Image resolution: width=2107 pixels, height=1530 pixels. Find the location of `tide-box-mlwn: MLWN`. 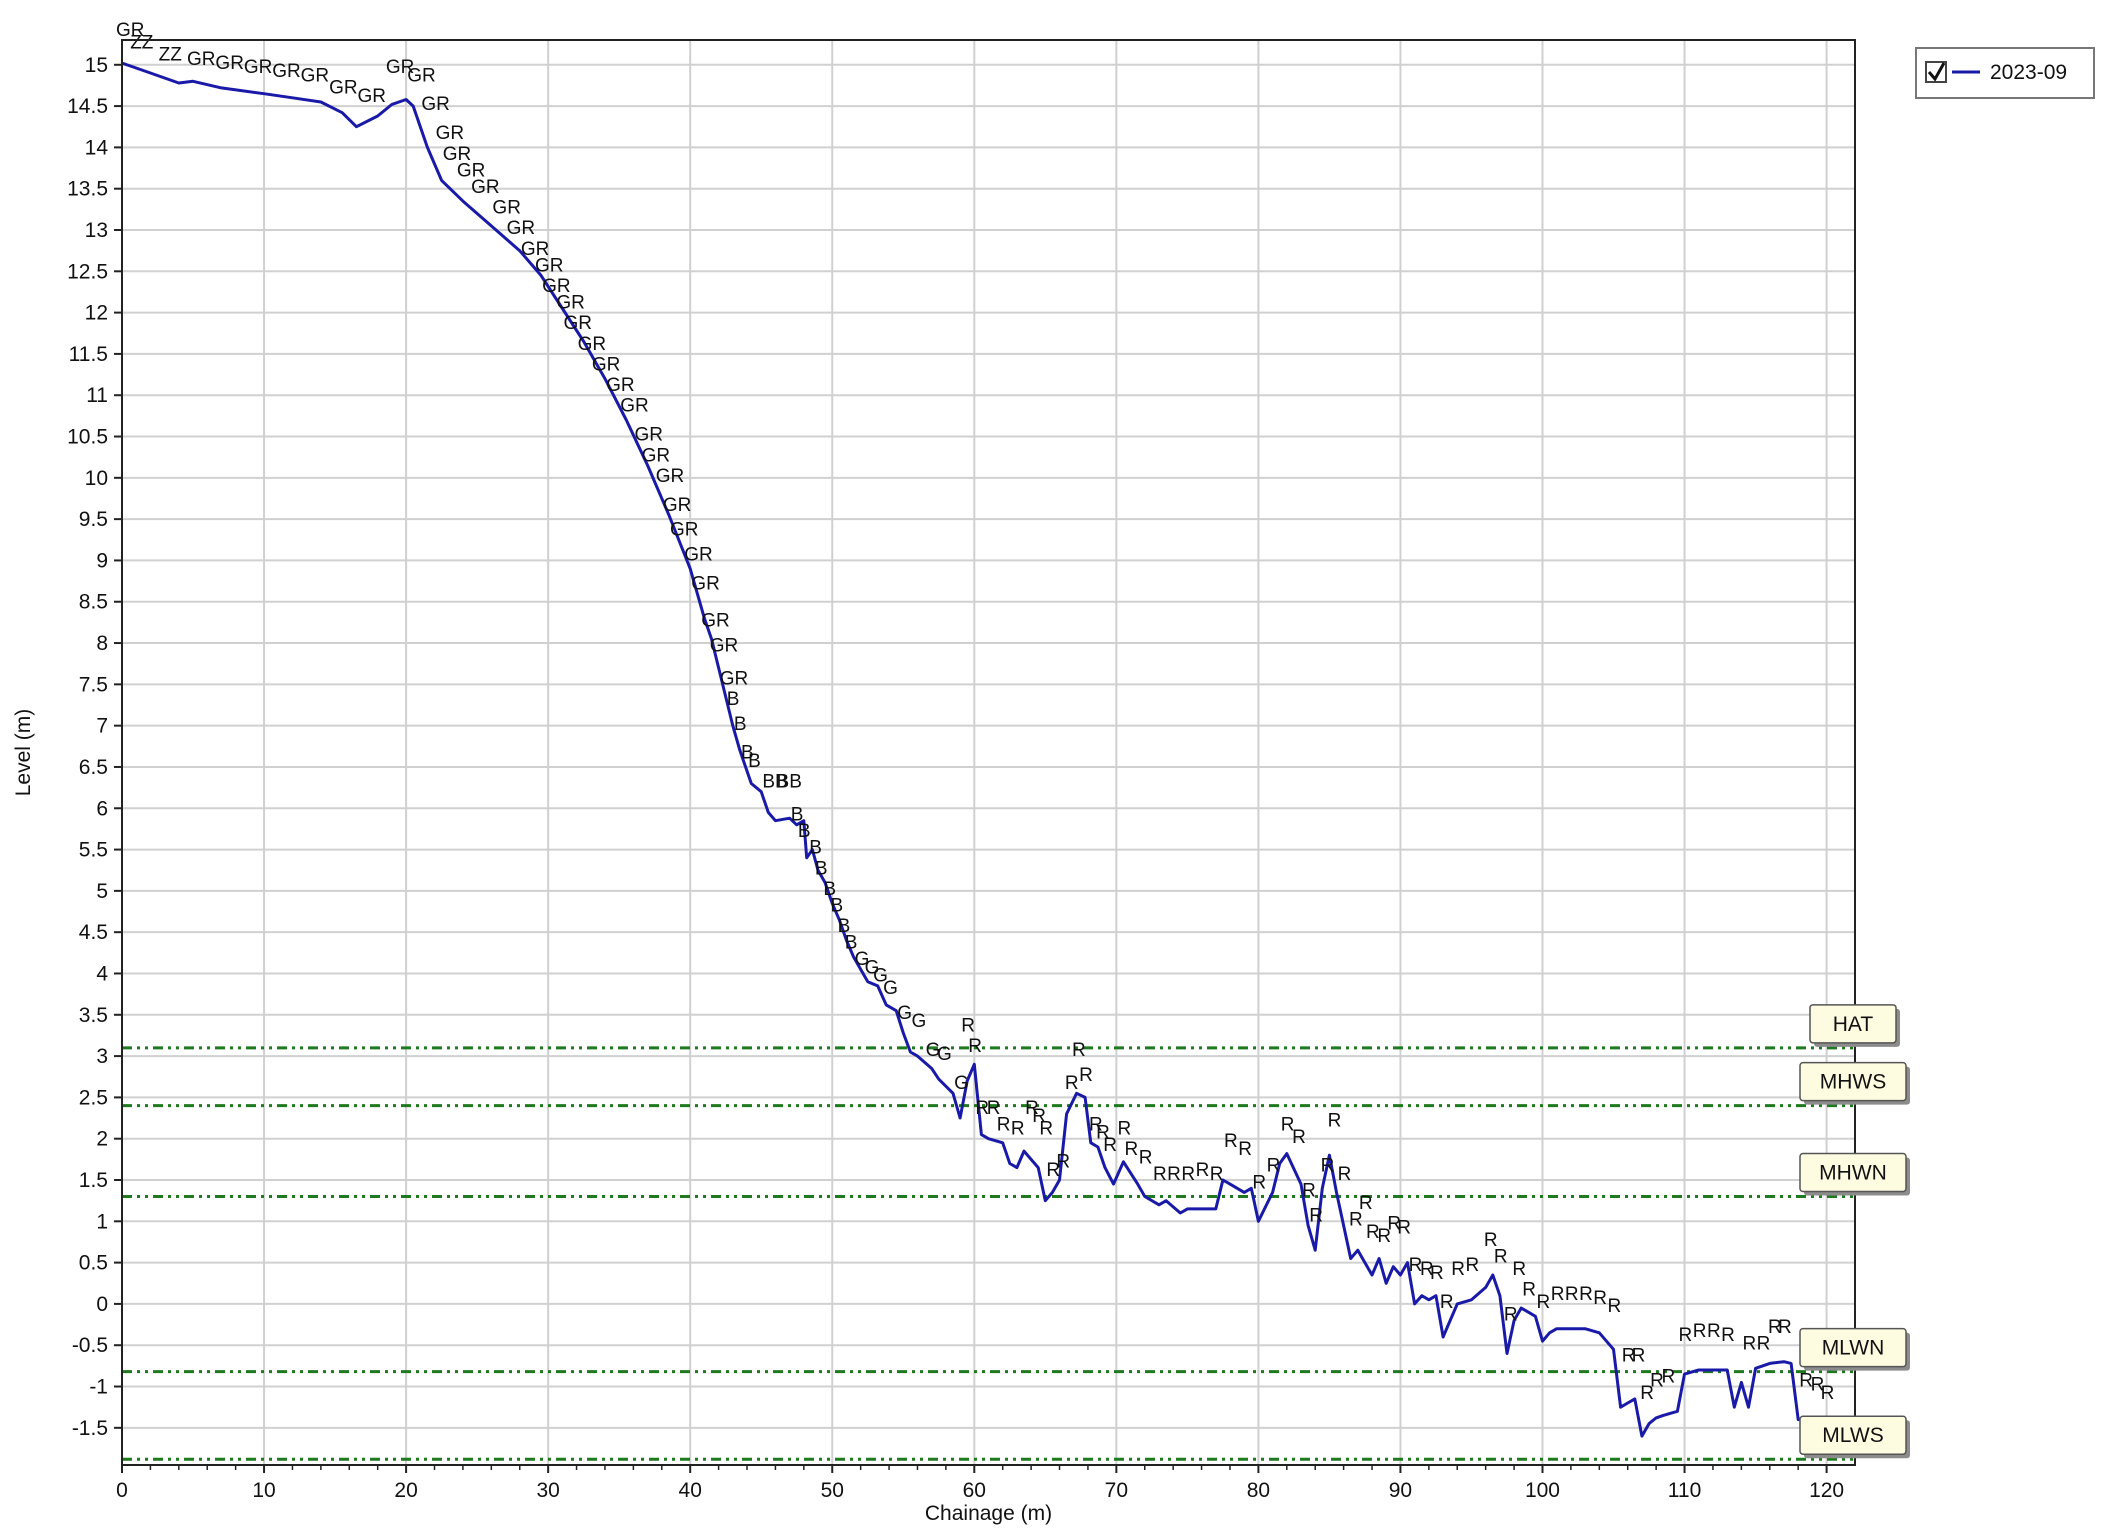

tide-box-mlwn: MLWN is located at coordinates (1854, 1349).